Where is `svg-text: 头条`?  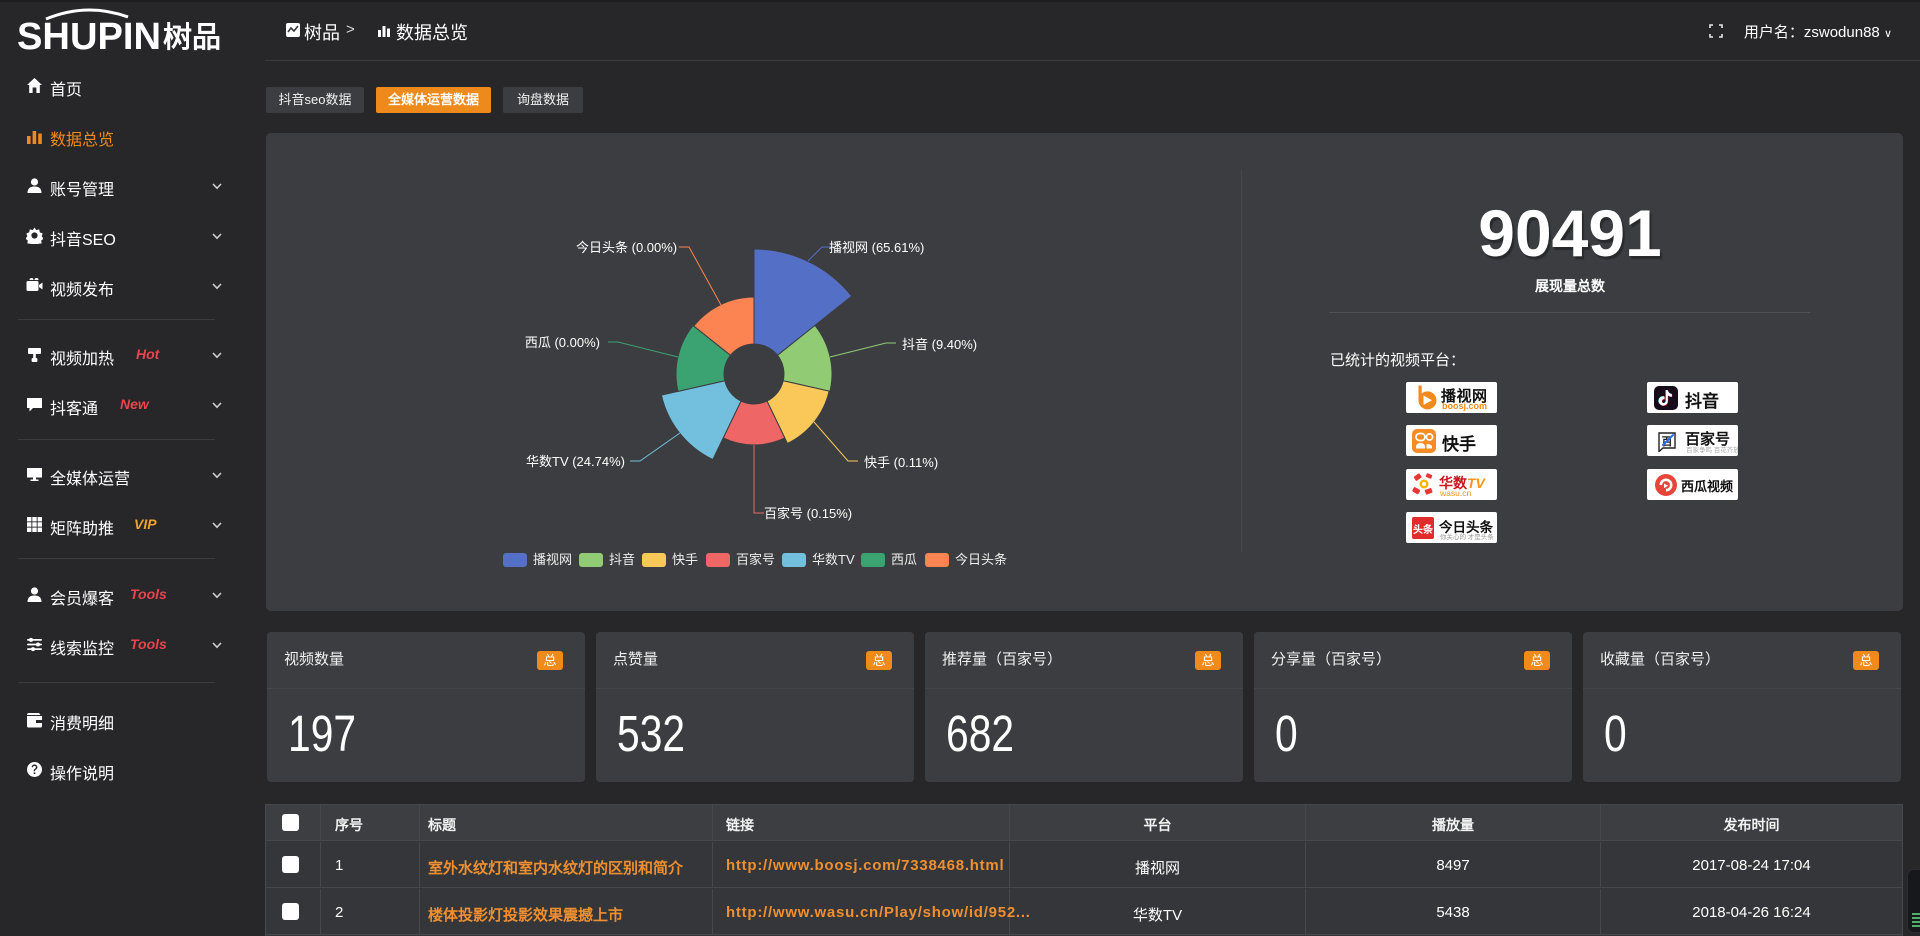
svg-text: 头条 is located at coordinates (1423, 529).